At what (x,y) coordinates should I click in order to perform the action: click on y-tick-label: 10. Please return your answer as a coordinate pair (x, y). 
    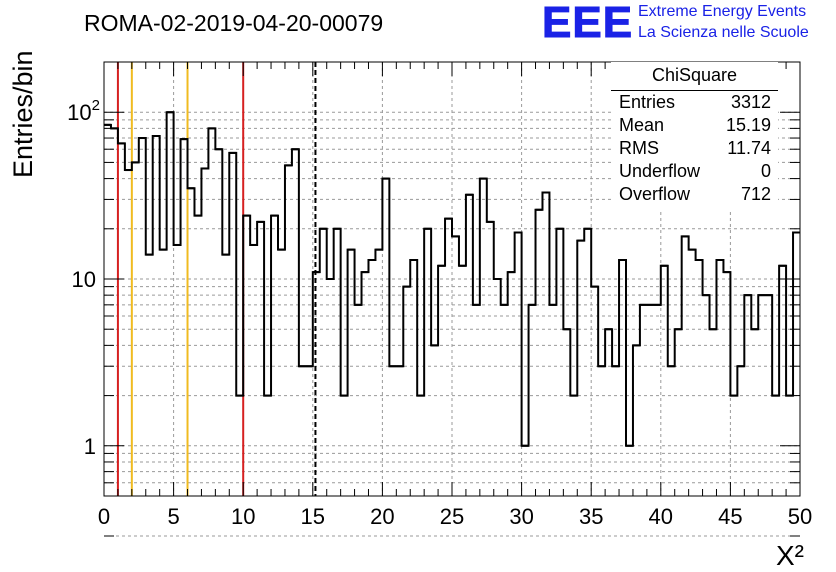
    Looking at the image, I should click on (84, 279).